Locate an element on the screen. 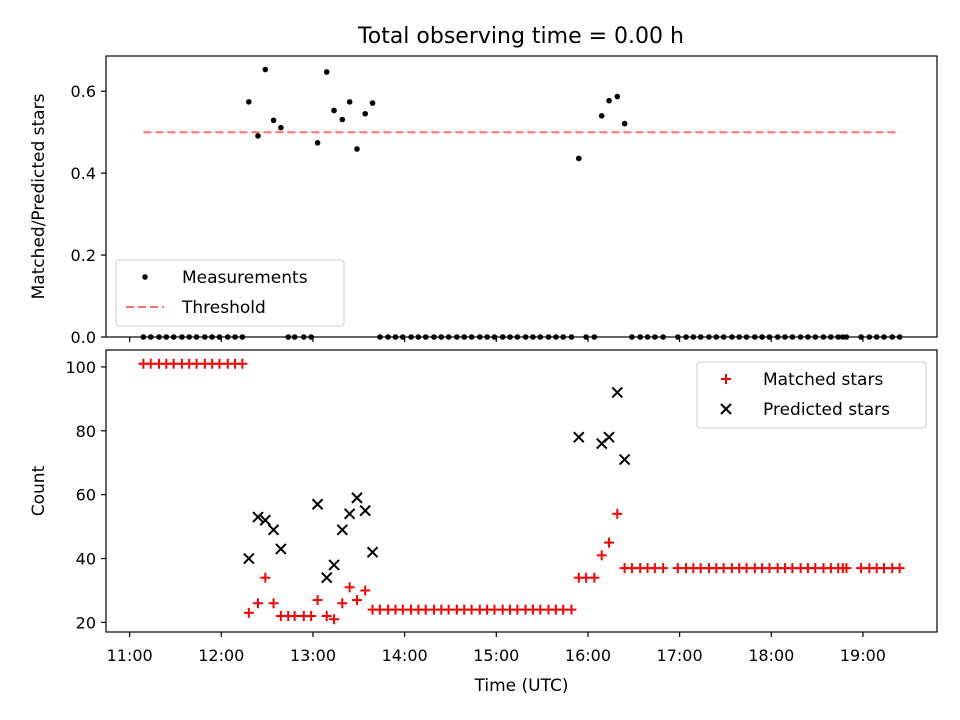 This screenshot has height=720, width=960. y-axis-label: Count is located at coordinates (39, 490).